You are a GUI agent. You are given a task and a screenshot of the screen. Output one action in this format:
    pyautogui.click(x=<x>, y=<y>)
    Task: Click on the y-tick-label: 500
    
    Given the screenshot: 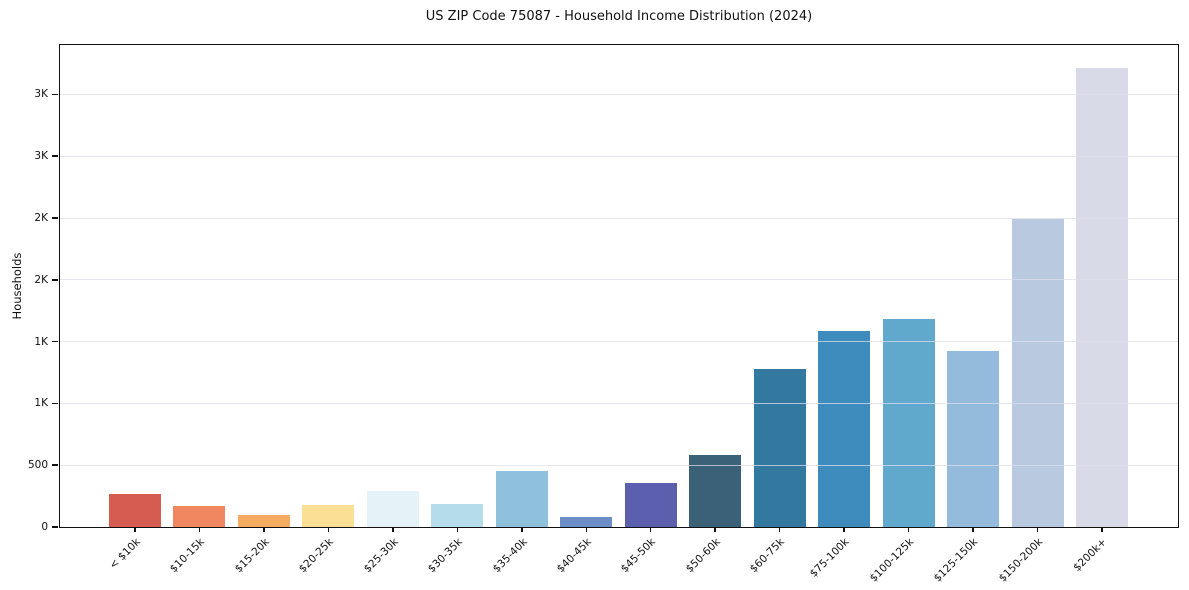 What is the action you would take?
    pyautogui.click(x=37, y=465)
    